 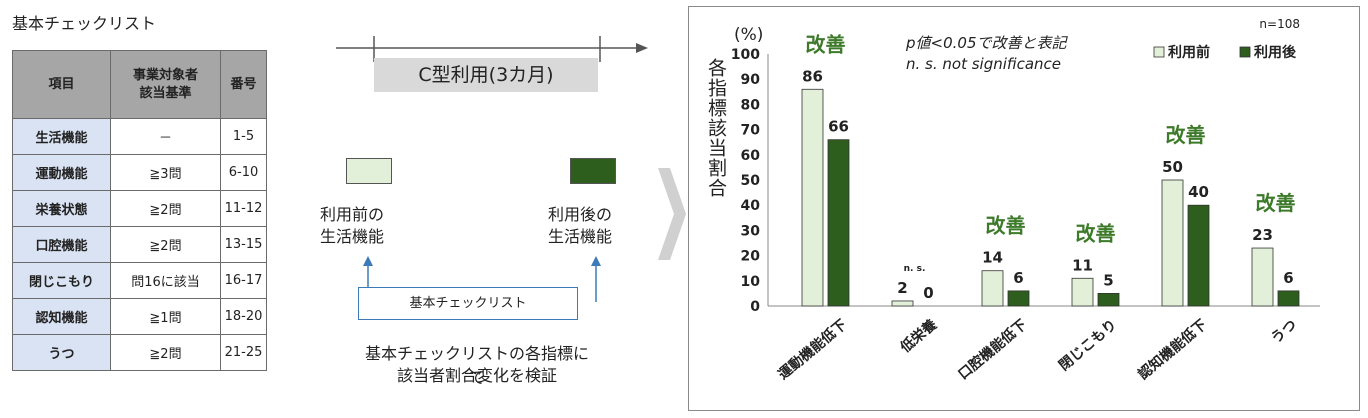 I want to click on data-label: 66, so click(x=838, y=127).